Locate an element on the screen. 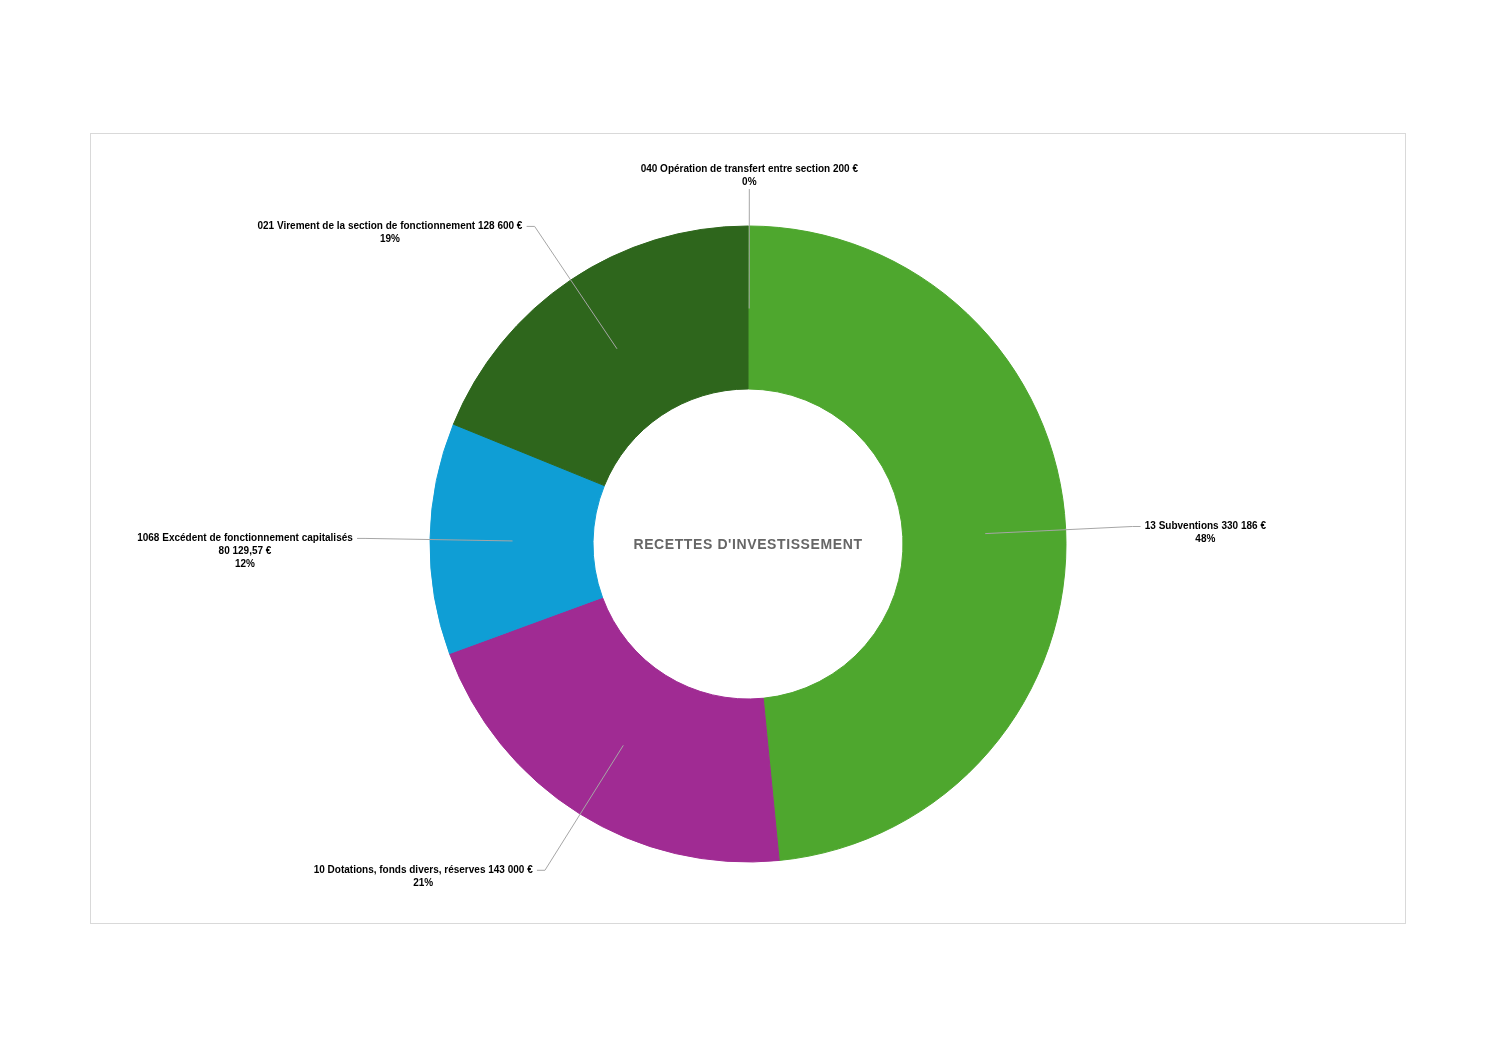 This screenshot has width=1496, height=1058. slice-label: 13 Subventions 330 186 € 48% is located at coordinates (1205, 532).